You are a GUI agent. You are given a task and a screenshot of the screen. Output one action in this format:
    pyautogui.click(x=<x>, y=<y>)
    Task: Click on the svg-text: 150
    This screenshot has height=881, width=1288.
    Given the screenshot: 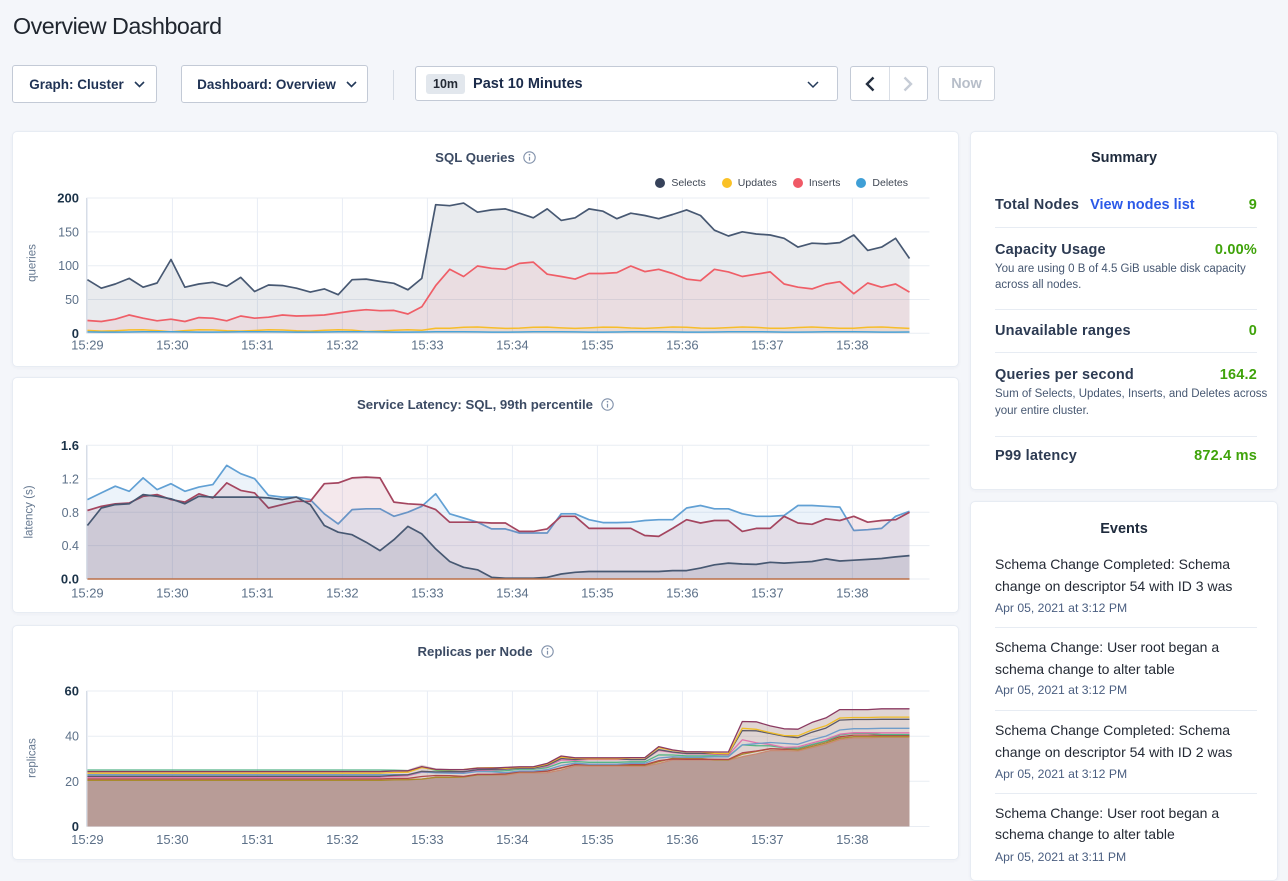 What is the action you would take?
    pyautogui.click(x=68, y=232)
    